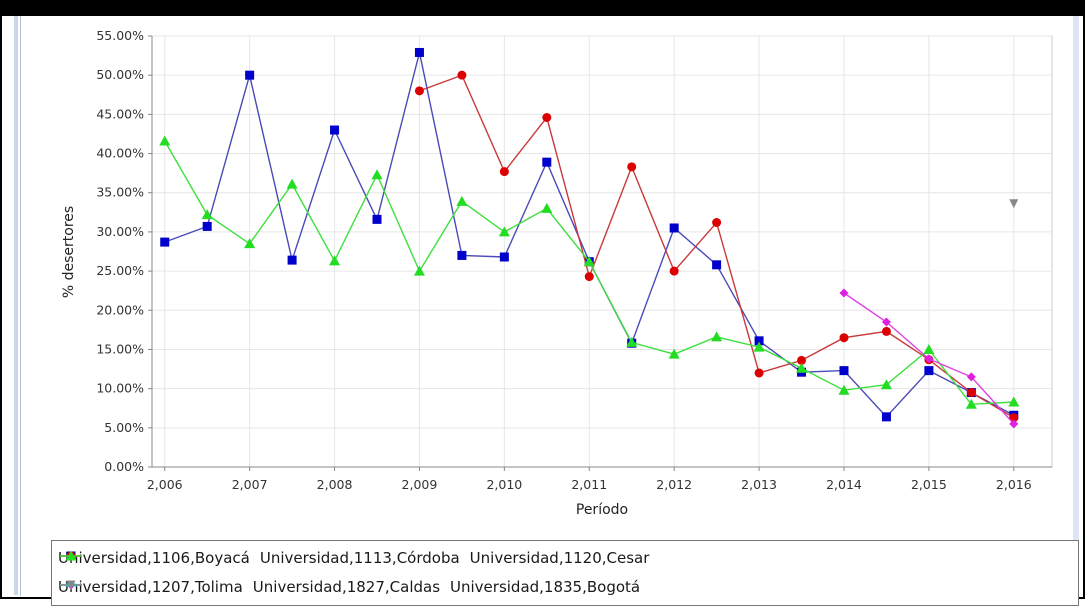  What do you see at coordinates (250, 484) in the screenshot?
I see `x-tick-label: 2,007` at bounding box center [250, 484].